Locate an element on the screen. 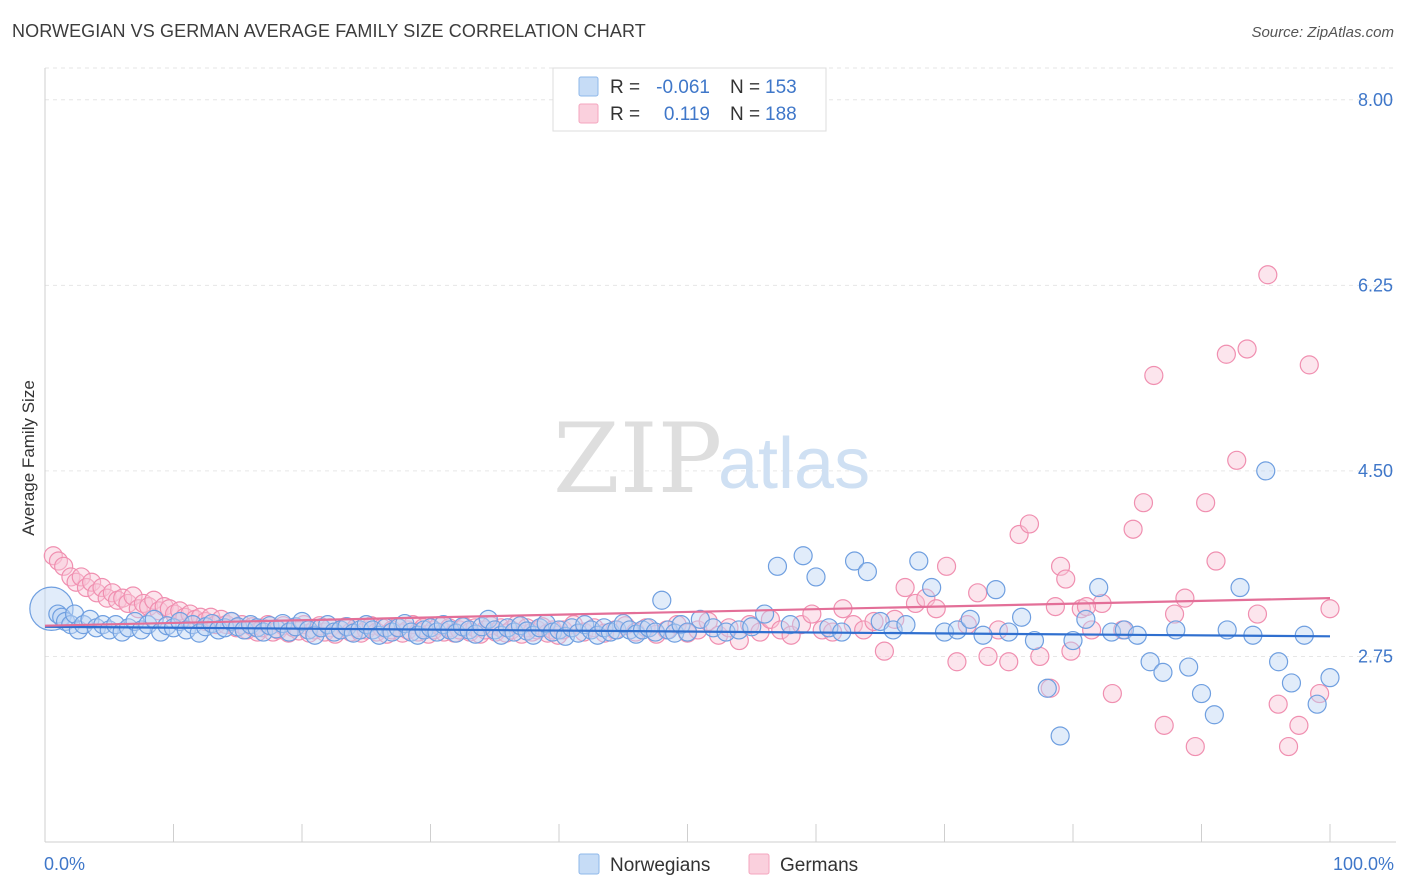 Image resolution: width=1406 pixels, height=892 pixels. source-label: Source: ZipAtlas.com is located at coordinates (1322, 32).